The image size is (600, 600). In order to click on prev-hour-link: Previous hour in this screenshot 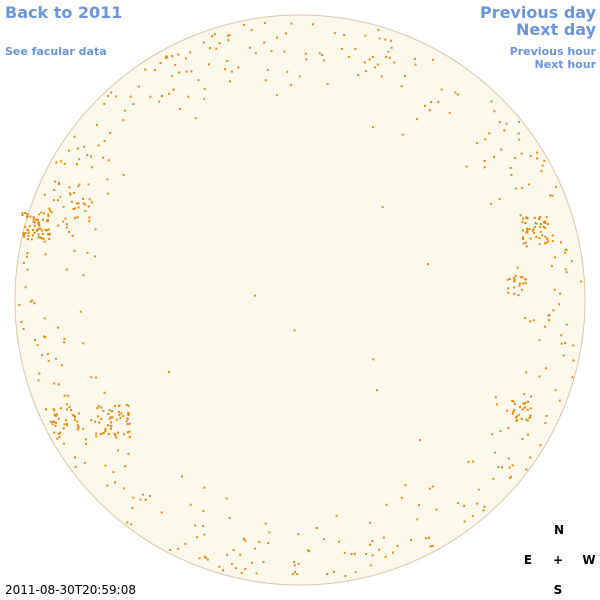, I will do `click(552, 51)`.